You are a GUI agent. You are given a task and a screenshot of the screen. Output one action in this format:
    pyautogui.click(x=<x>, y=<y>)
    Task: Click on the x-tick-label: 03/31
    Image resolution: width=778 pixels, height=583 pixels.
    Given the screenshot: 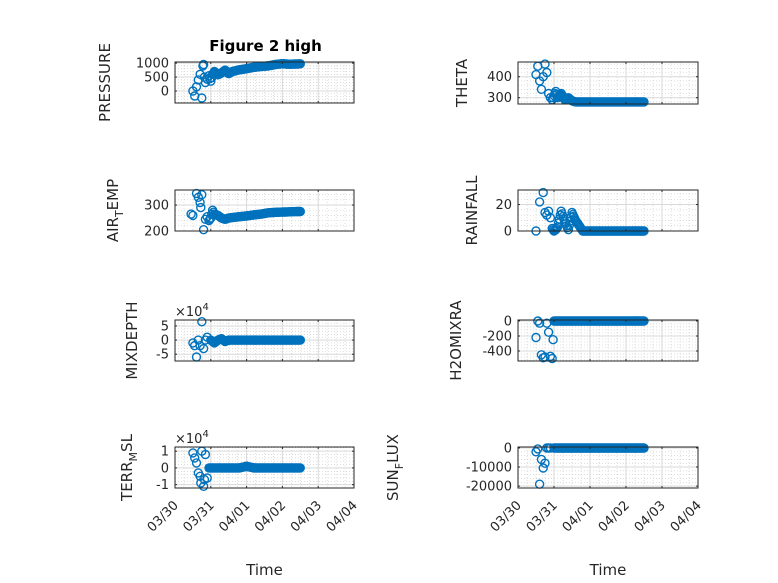 What is the action you would take?
    pyautogui.click(x=199, y=516)
    